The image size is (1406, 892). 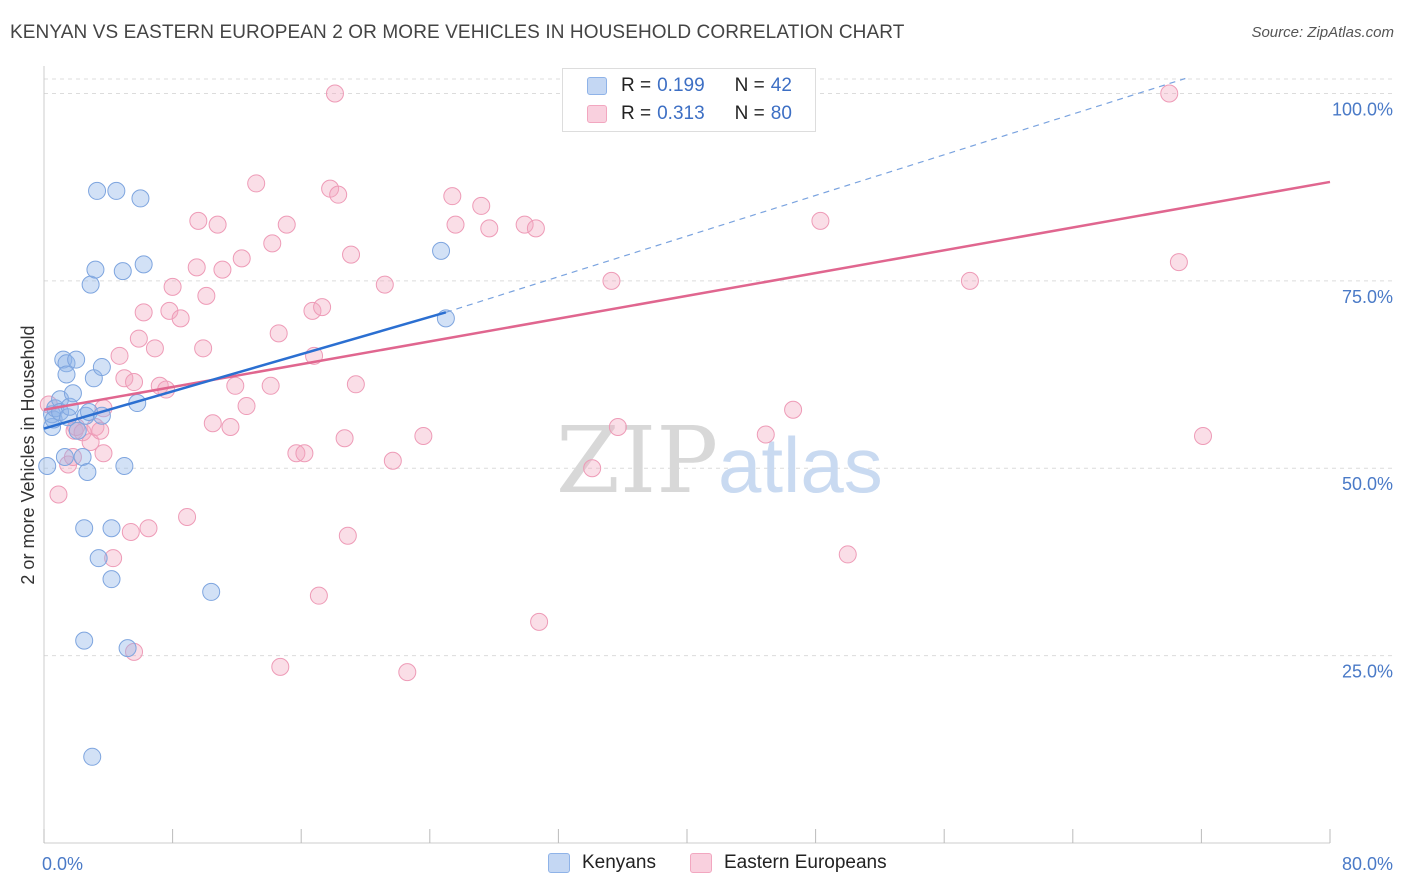 I want to click on legend-n-value: 80, so click(x=781, y=113).